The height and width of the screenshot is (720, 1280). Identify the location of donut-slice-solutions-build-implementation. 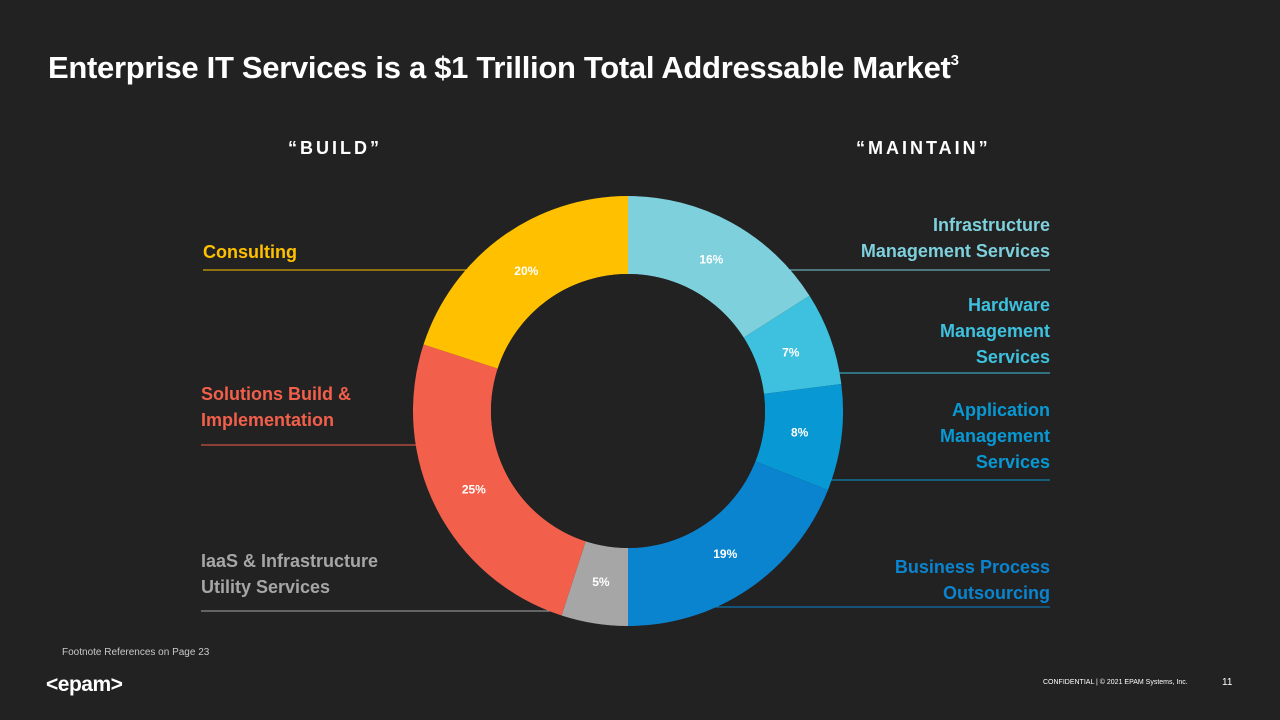
(499, 480).